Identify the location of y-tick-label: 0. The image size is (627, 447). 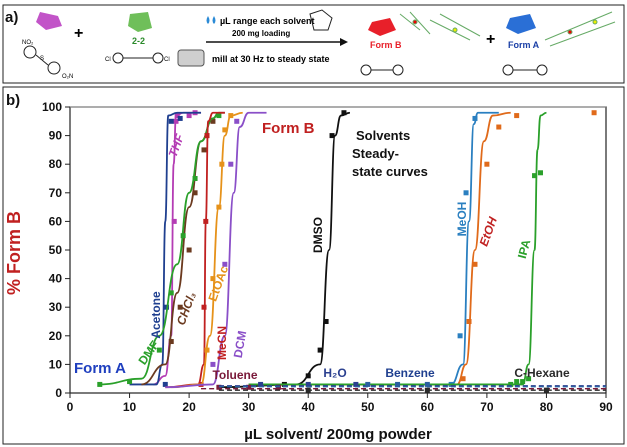
(58, 393).